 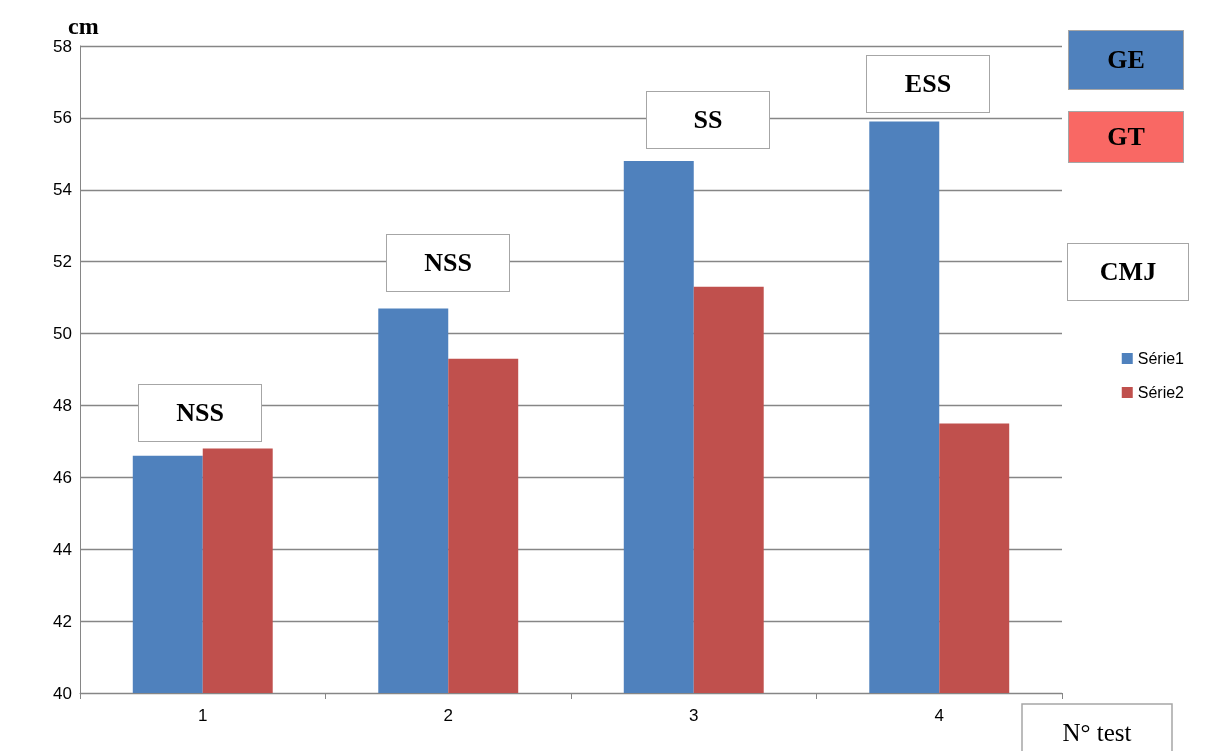 What do you see at coordinates (62, 46) in the screenshot?
I see `y-tick-label: 58` at bounding box center [62, 46].